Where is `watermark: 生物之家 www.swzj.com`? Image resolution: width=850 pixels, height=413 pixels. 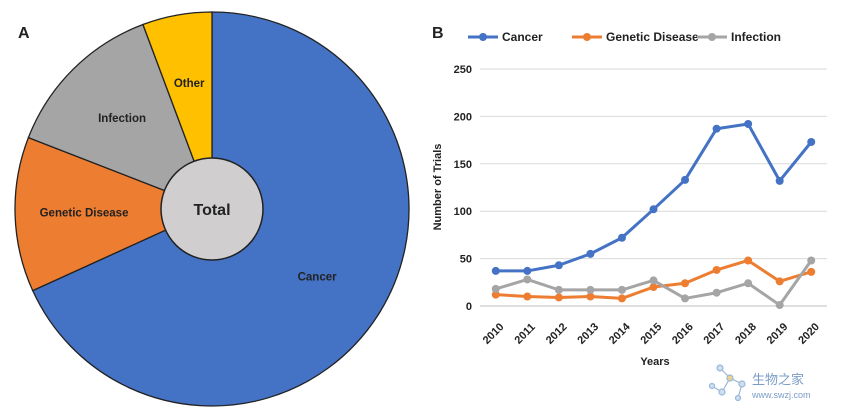 watermark: 生物之家 www.swzj.com is located at coordinates (759, 383).